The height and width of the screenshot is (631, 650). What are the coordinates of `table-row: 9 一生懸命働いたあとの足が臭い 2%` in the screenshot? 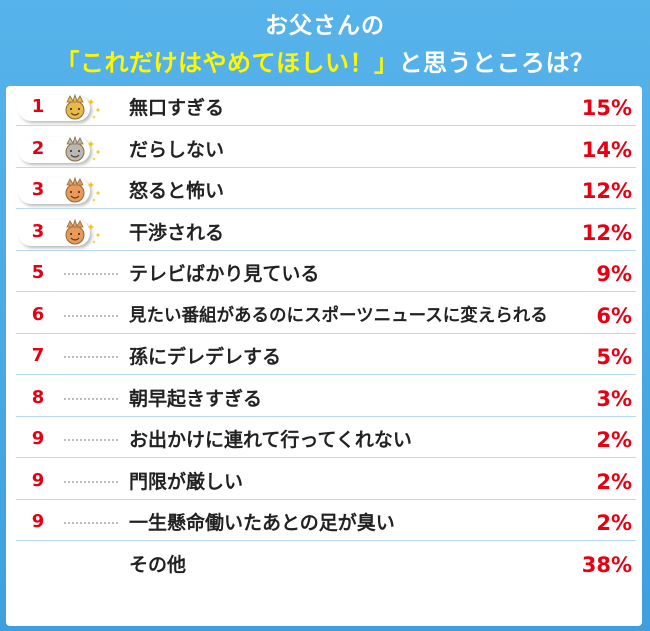 It's located at (326, 522).